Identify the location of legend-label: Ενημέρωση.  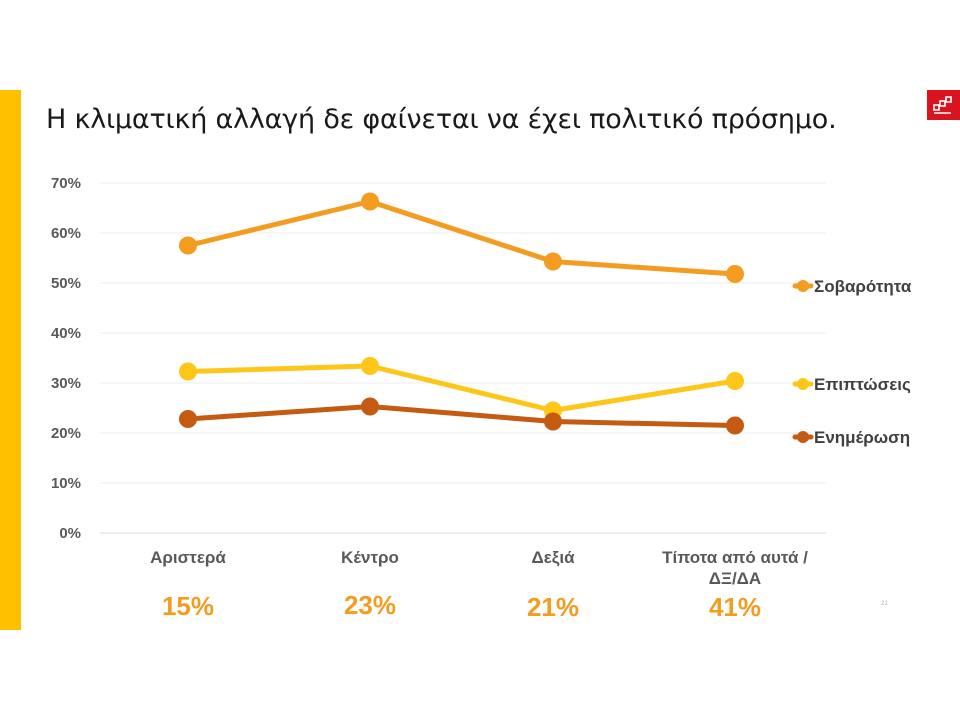
(862, 437).